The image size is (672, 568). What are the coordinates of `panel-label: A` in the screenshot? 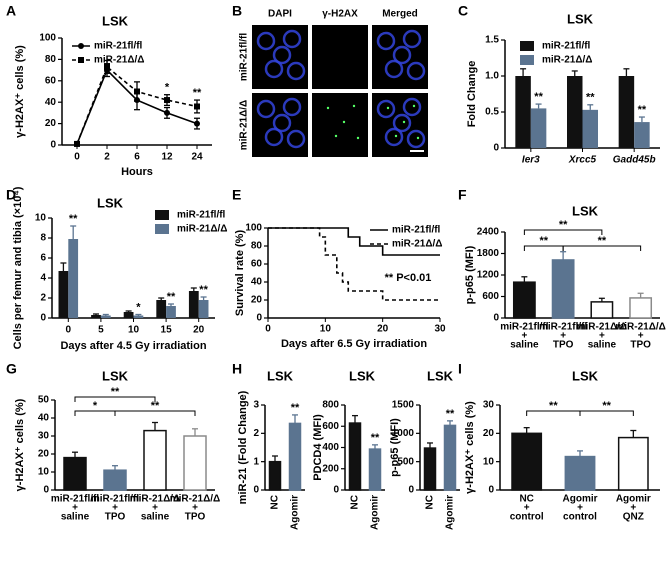 It's located at (11, 11).